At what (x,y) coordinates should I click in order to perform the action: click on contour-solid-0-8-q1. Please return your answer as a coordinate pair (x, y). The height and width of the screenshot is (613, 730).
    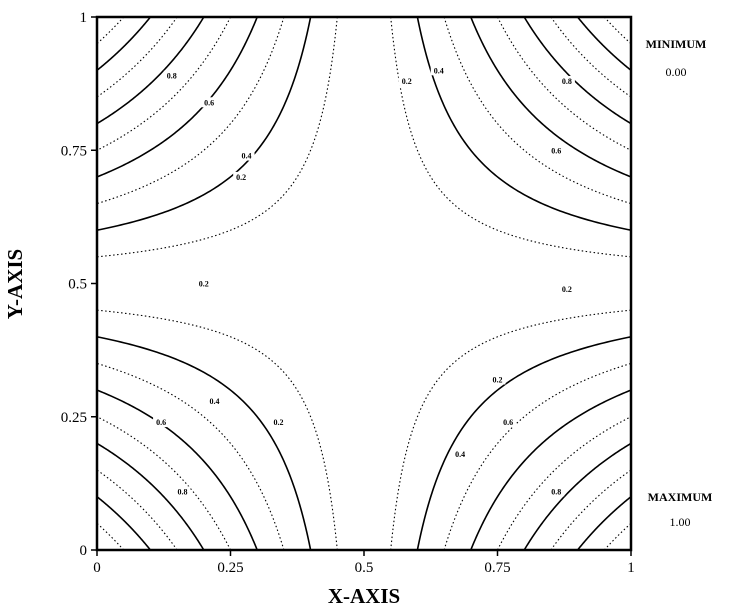
    Looking at the image, I should click on (604, 523).